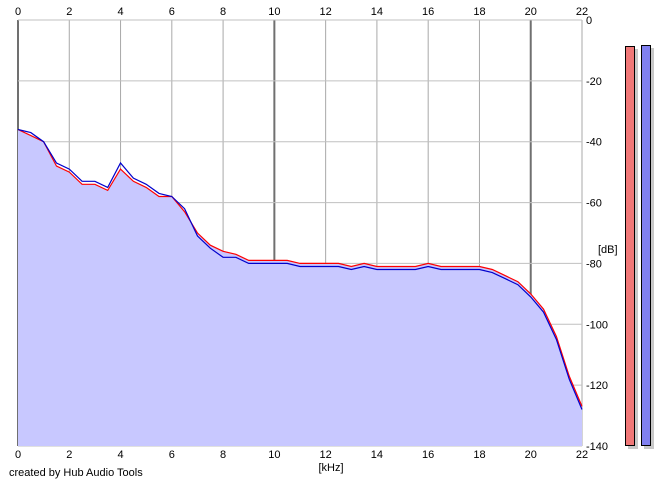 This screenshot has width=665, height=486. I want to click on y-tick-labels: 0 -20 -40 -60 -80 -100 -120 -140, so click(597, 234).